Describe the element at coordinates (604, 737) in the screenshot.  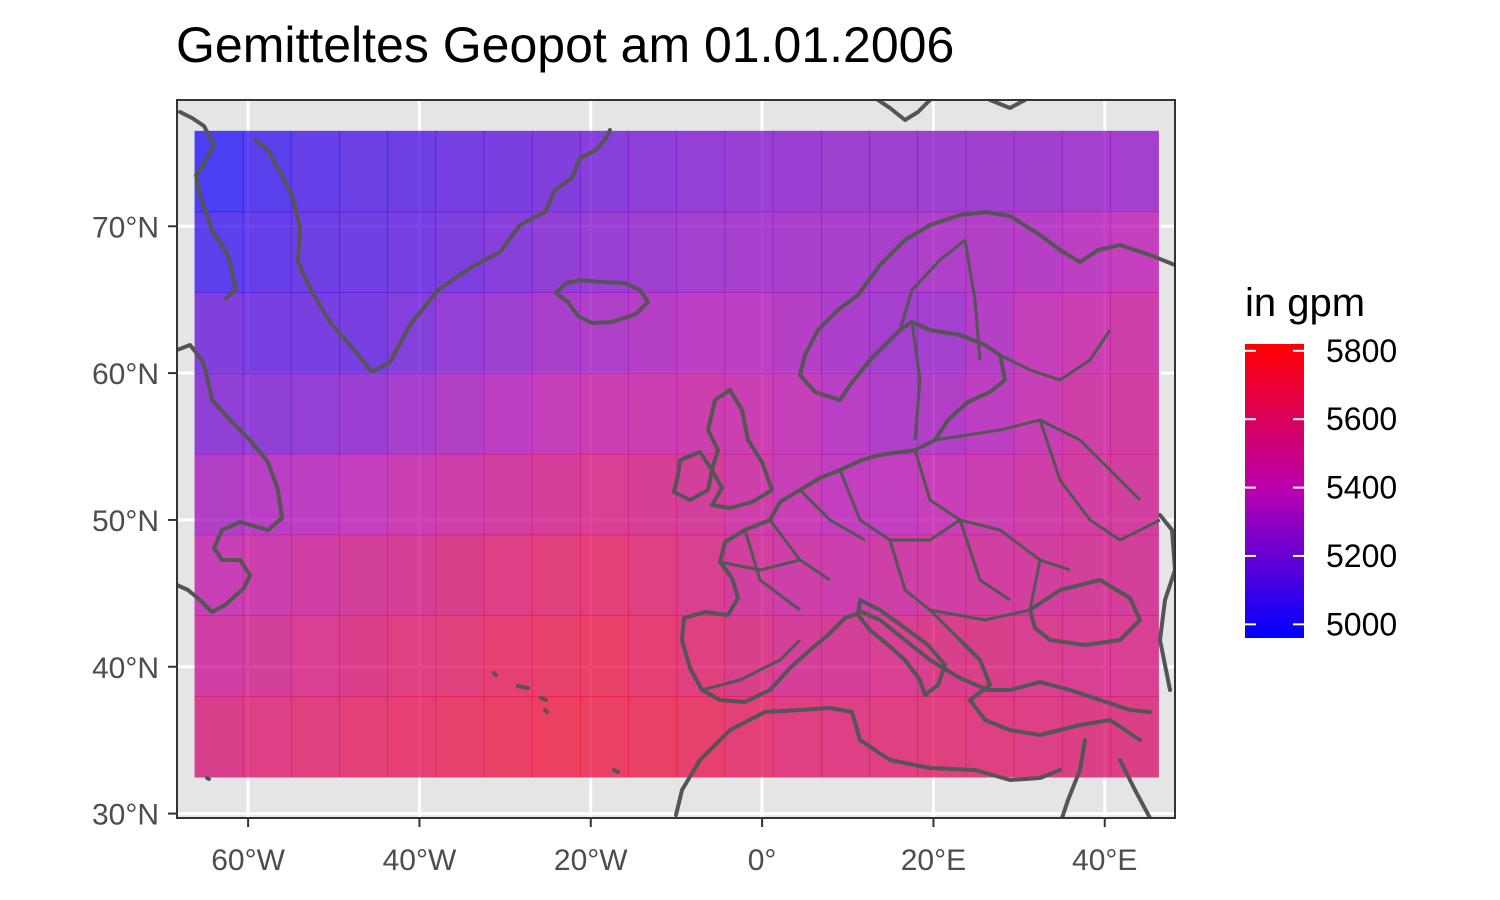
I see `heat-cell-r7-c8` at that location.